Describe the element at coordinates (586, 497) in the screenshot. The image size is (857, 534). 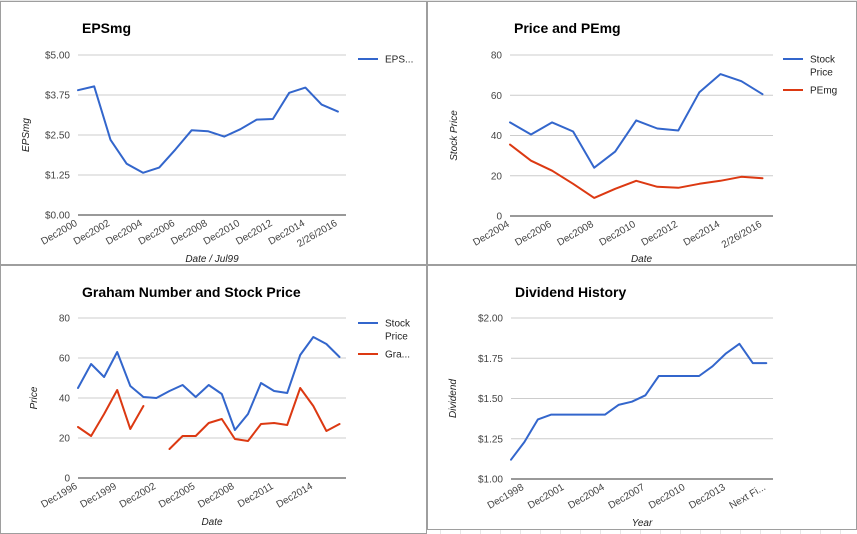
I see `dividend-x-tick-label: Dec2004` at that location.